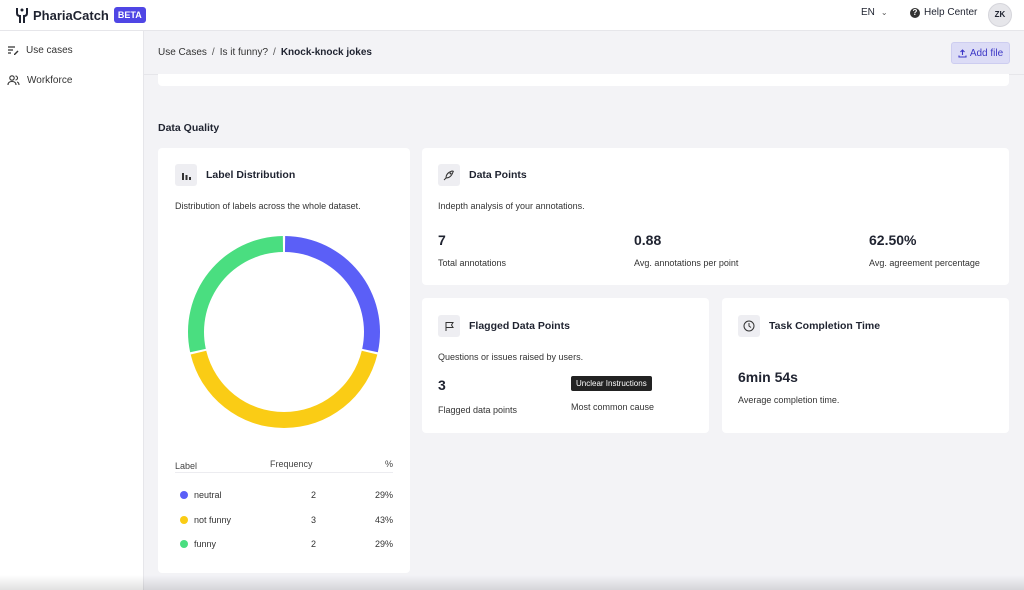  I want to click on row-label: funny, so click(205, 544).